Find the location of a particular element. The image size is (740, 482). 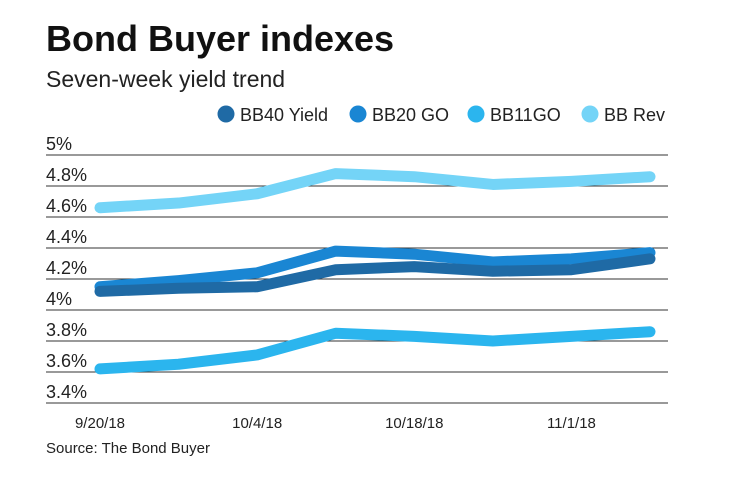

series-line-bb-rev is located at coordinates (375, 191).